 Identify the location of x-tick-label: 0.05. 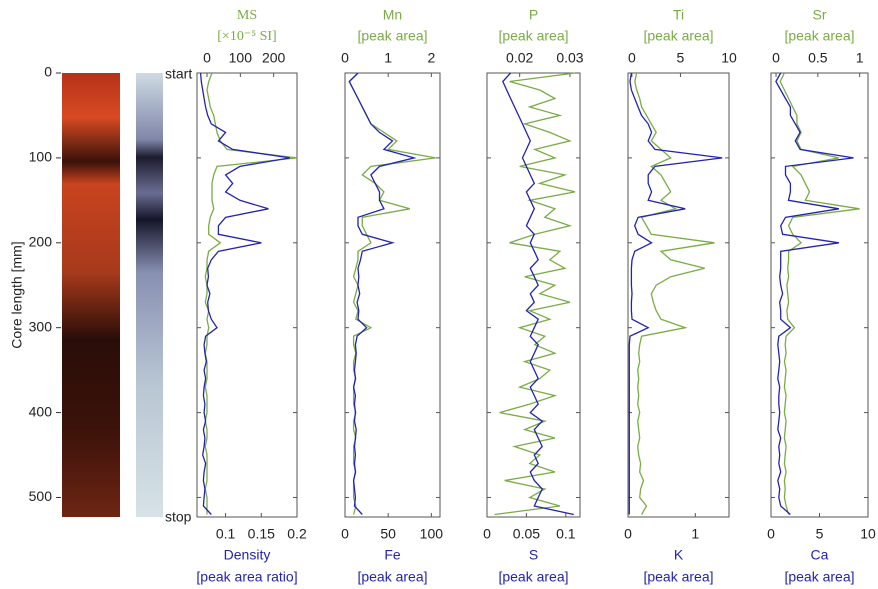
(526, 534).